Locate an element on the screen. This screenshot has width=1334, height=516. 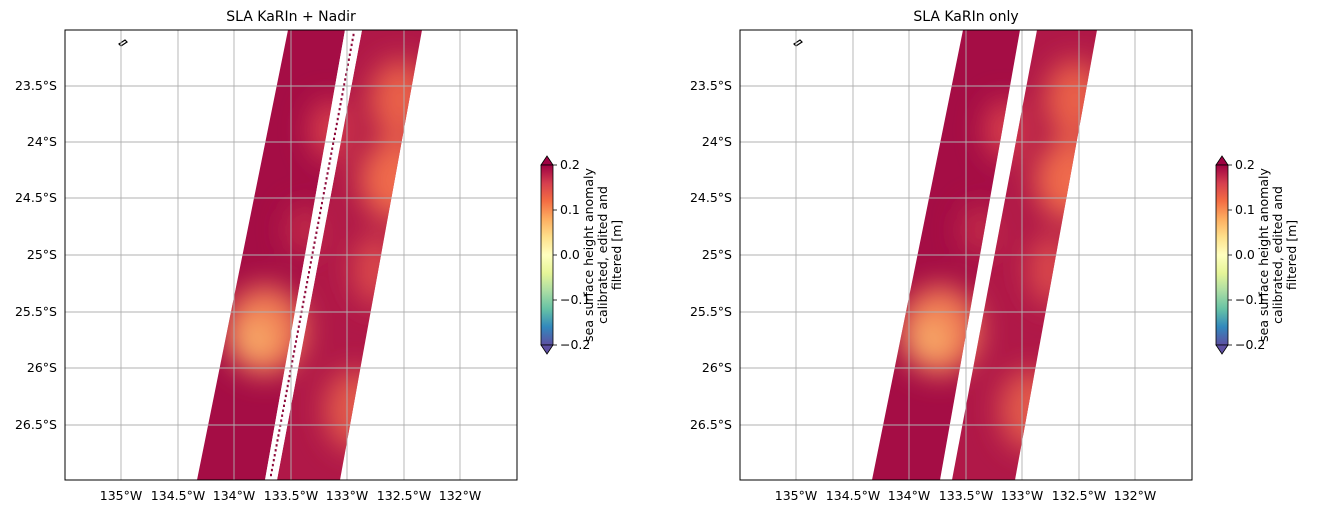
colorbar-tick-label: −0.2 is located at coordinates (575, 344).